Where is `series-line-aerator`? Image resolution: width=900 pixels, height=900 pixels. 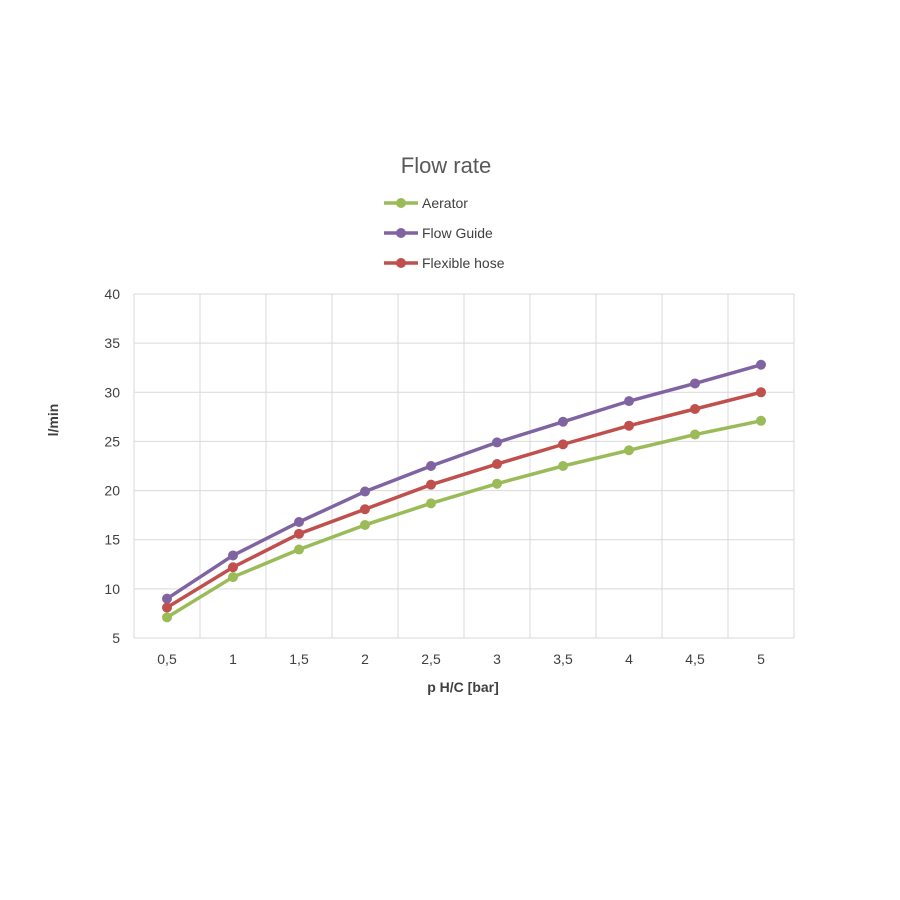
series-line-aerator is located at coordinates (464, 519).